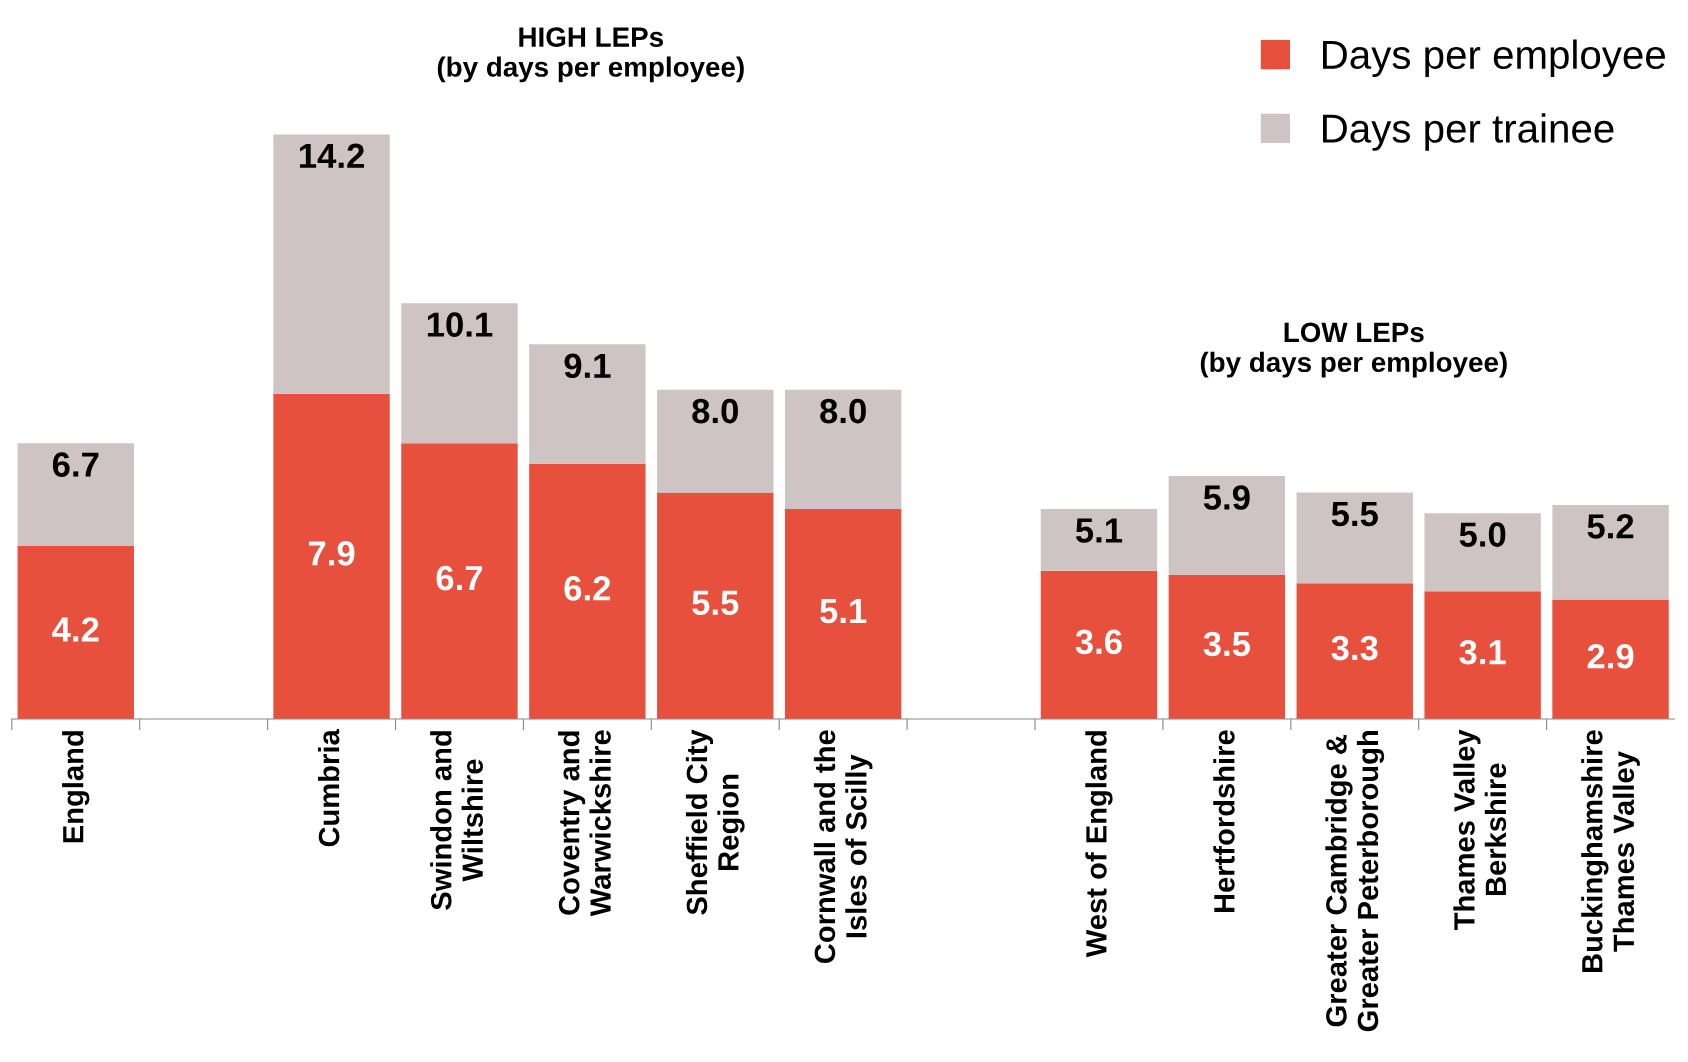  I want to click on x-tick-label: Cornwall and the Isles of Scilly, so click(843, 847).